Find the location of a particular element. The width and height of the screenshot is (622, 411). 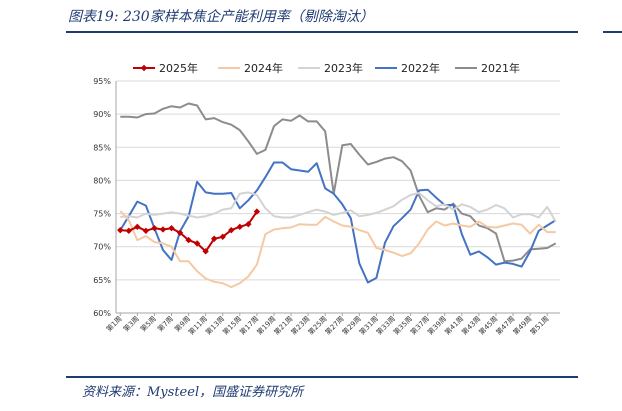

x-tick-label: 第7周 is located at coordinates (164, 323).